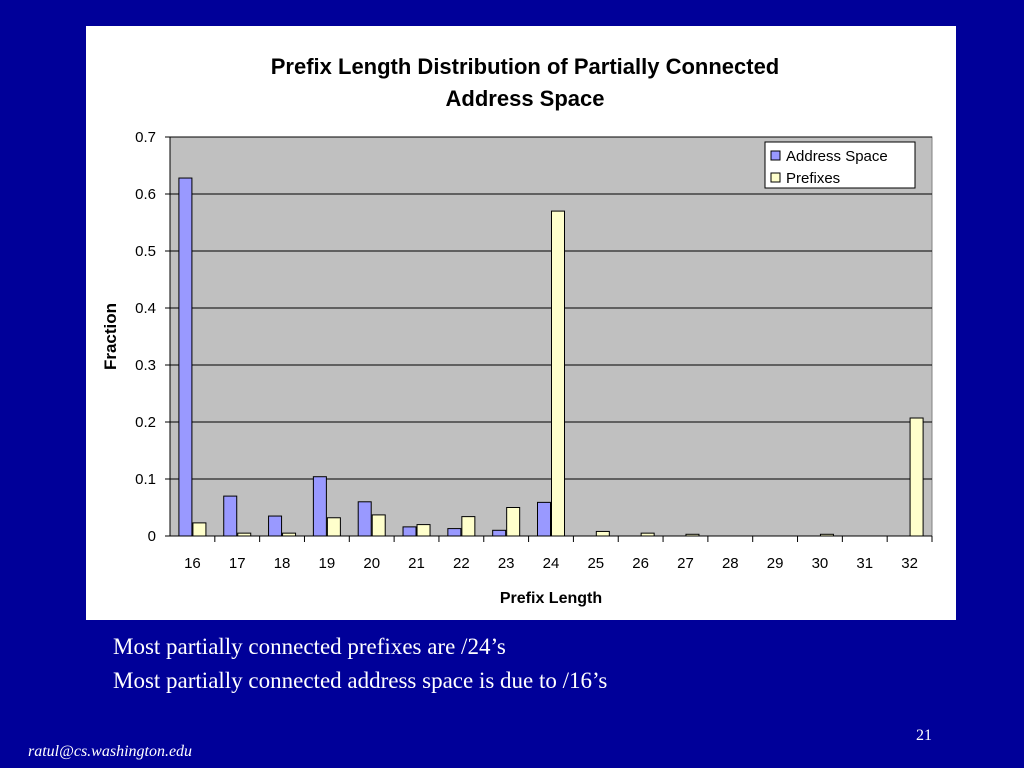  I want to click on y-tick-label: 0.4, so click(145, 308).